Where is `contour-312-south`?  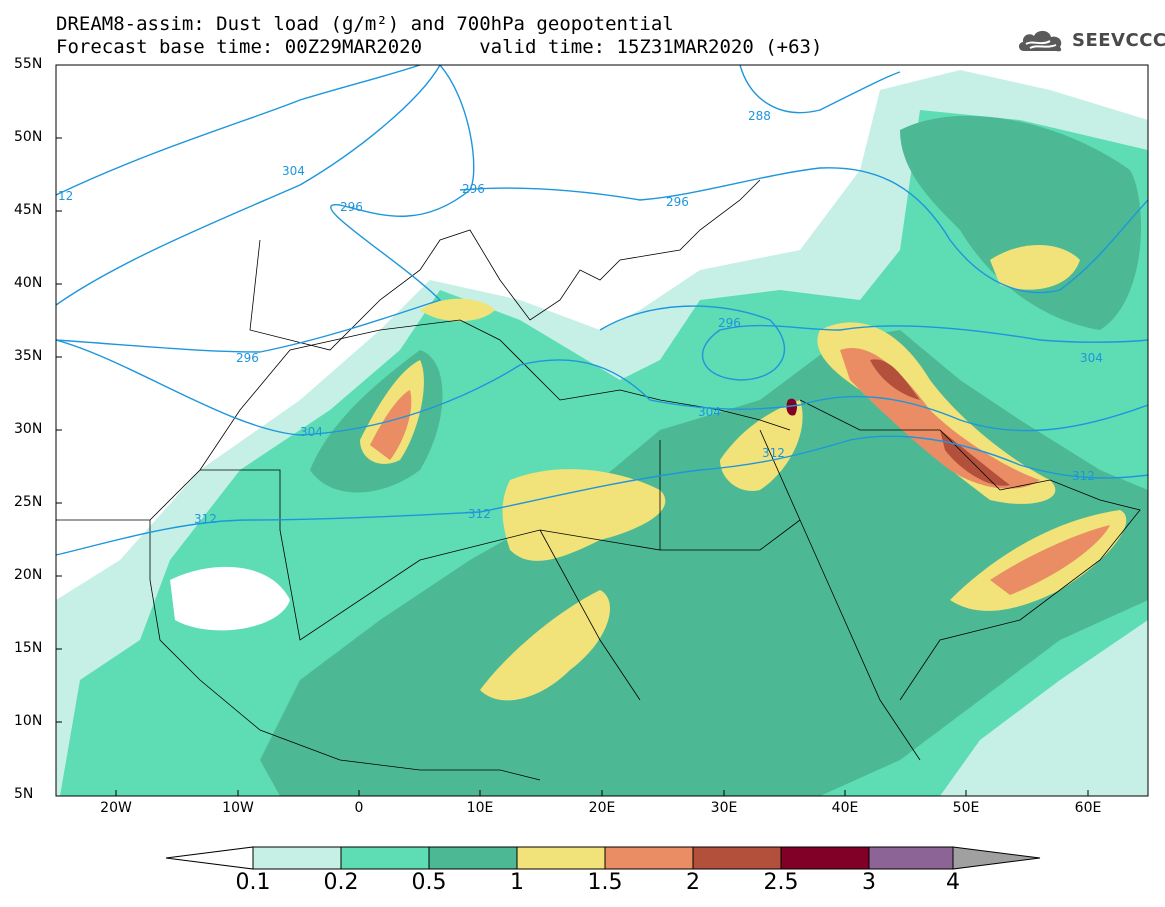 contour-312-south is located at coordinates (602, 495).